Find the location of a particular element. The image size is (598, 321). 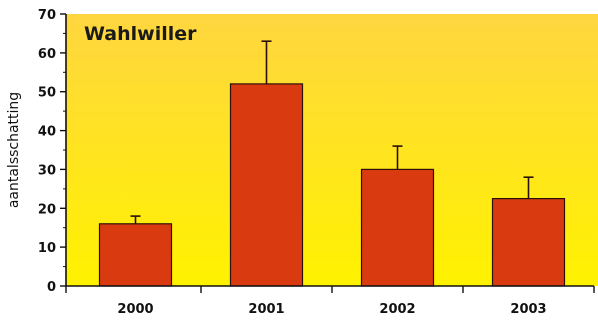

chart-title: Wahlwiller is located at coordinates (140, 34).